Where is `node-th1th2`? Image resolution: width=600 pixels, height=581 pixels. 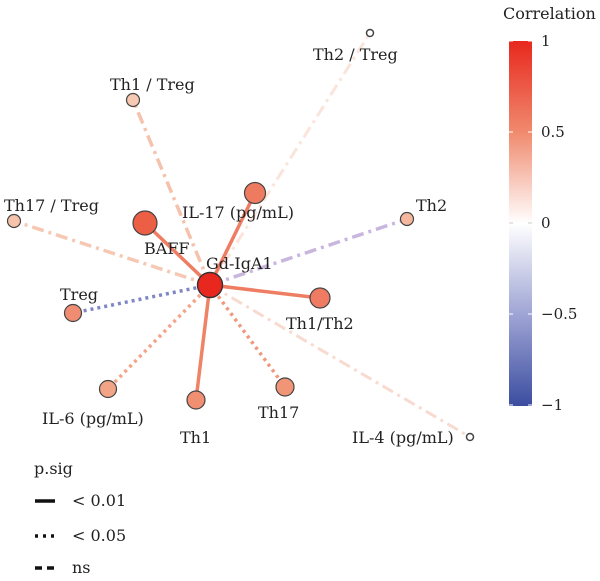
node-th1th2 is located at coordinates (320, 298).